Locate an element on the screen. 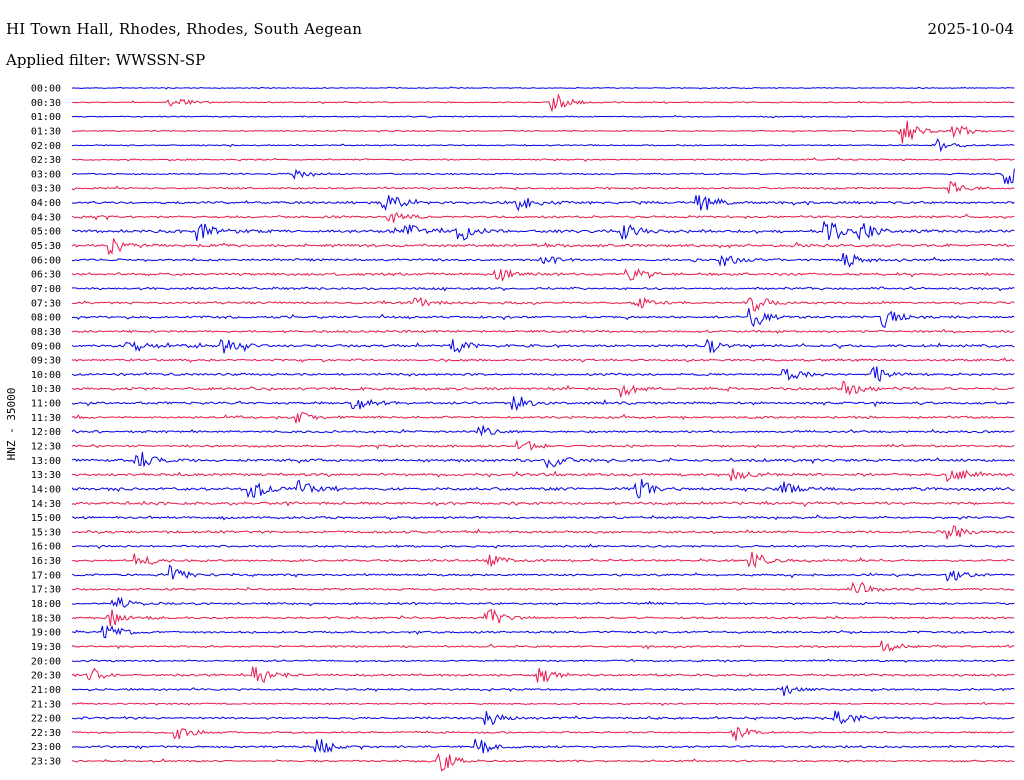  row-time-label: 17:30 is located at coordinates (46, 590).